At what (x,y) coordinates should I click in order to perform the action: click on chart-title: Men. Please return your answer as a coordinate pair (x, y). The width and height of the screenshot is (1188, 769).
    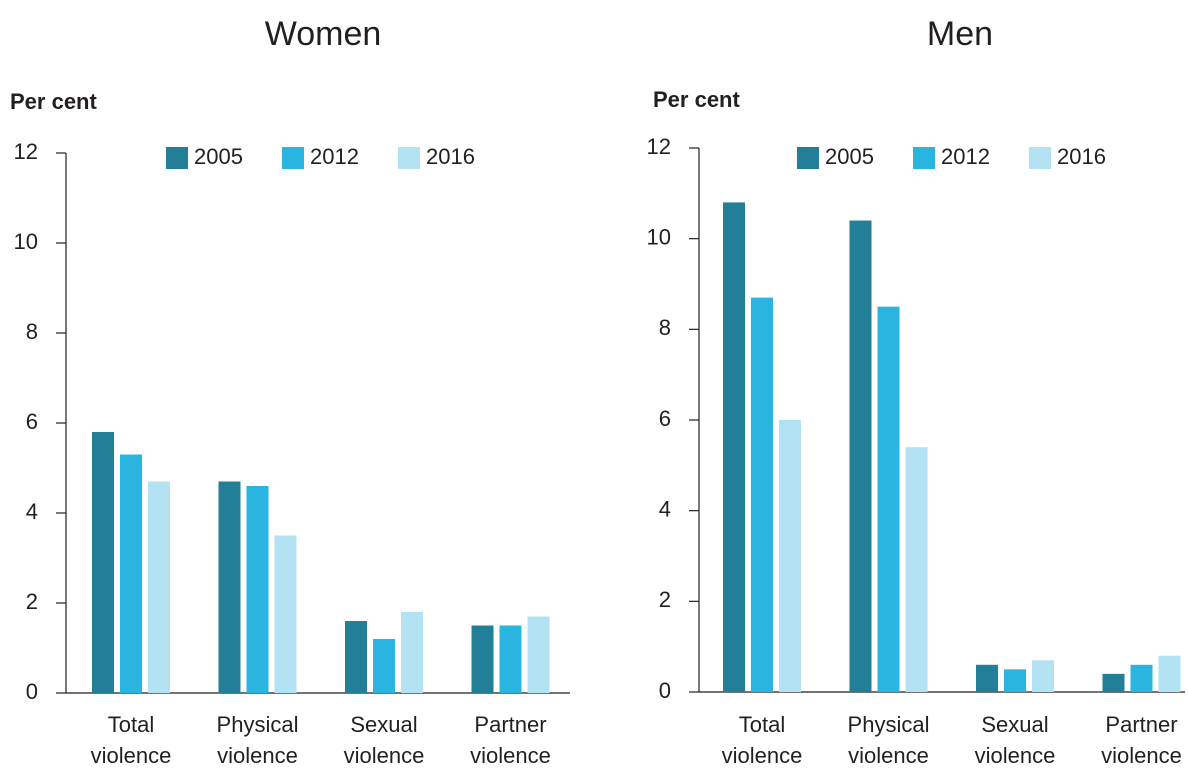
    Looking at the image, I should click on (960, 34).